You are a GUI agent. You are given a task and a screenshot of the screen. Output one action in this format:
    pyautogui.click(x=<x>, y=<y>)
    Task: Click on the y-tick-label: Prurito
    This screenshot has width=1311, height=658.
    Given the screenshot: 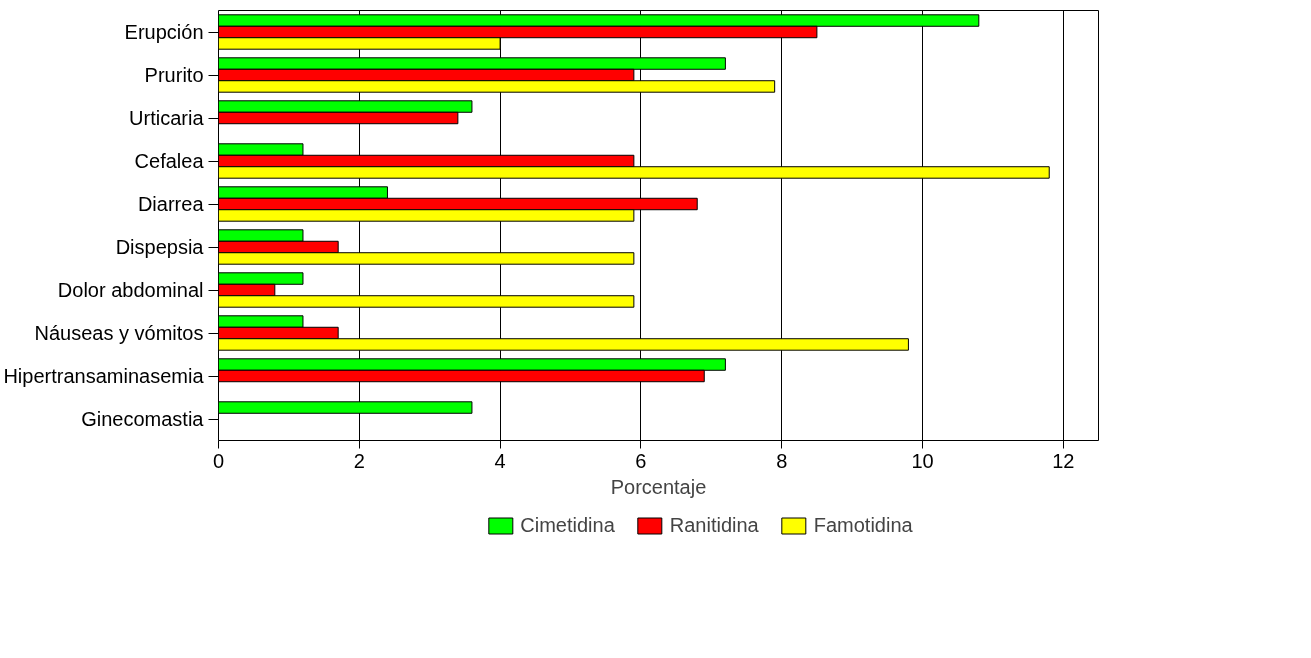 What is the action you would take?
    pyautogui.click(x=174, y=75)
    